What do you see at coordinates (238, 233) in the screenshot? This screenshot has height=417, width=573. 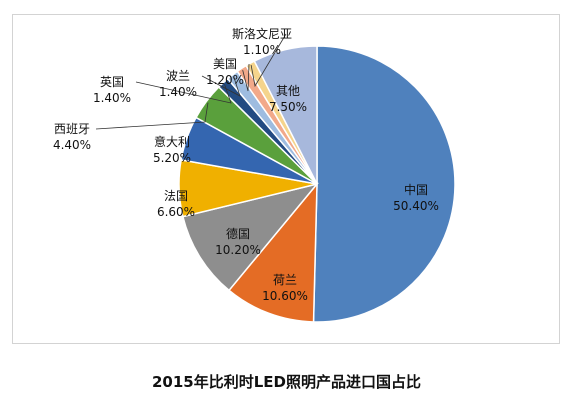 I see `slice-name-label: 德国` at bounding box center [238, 233].